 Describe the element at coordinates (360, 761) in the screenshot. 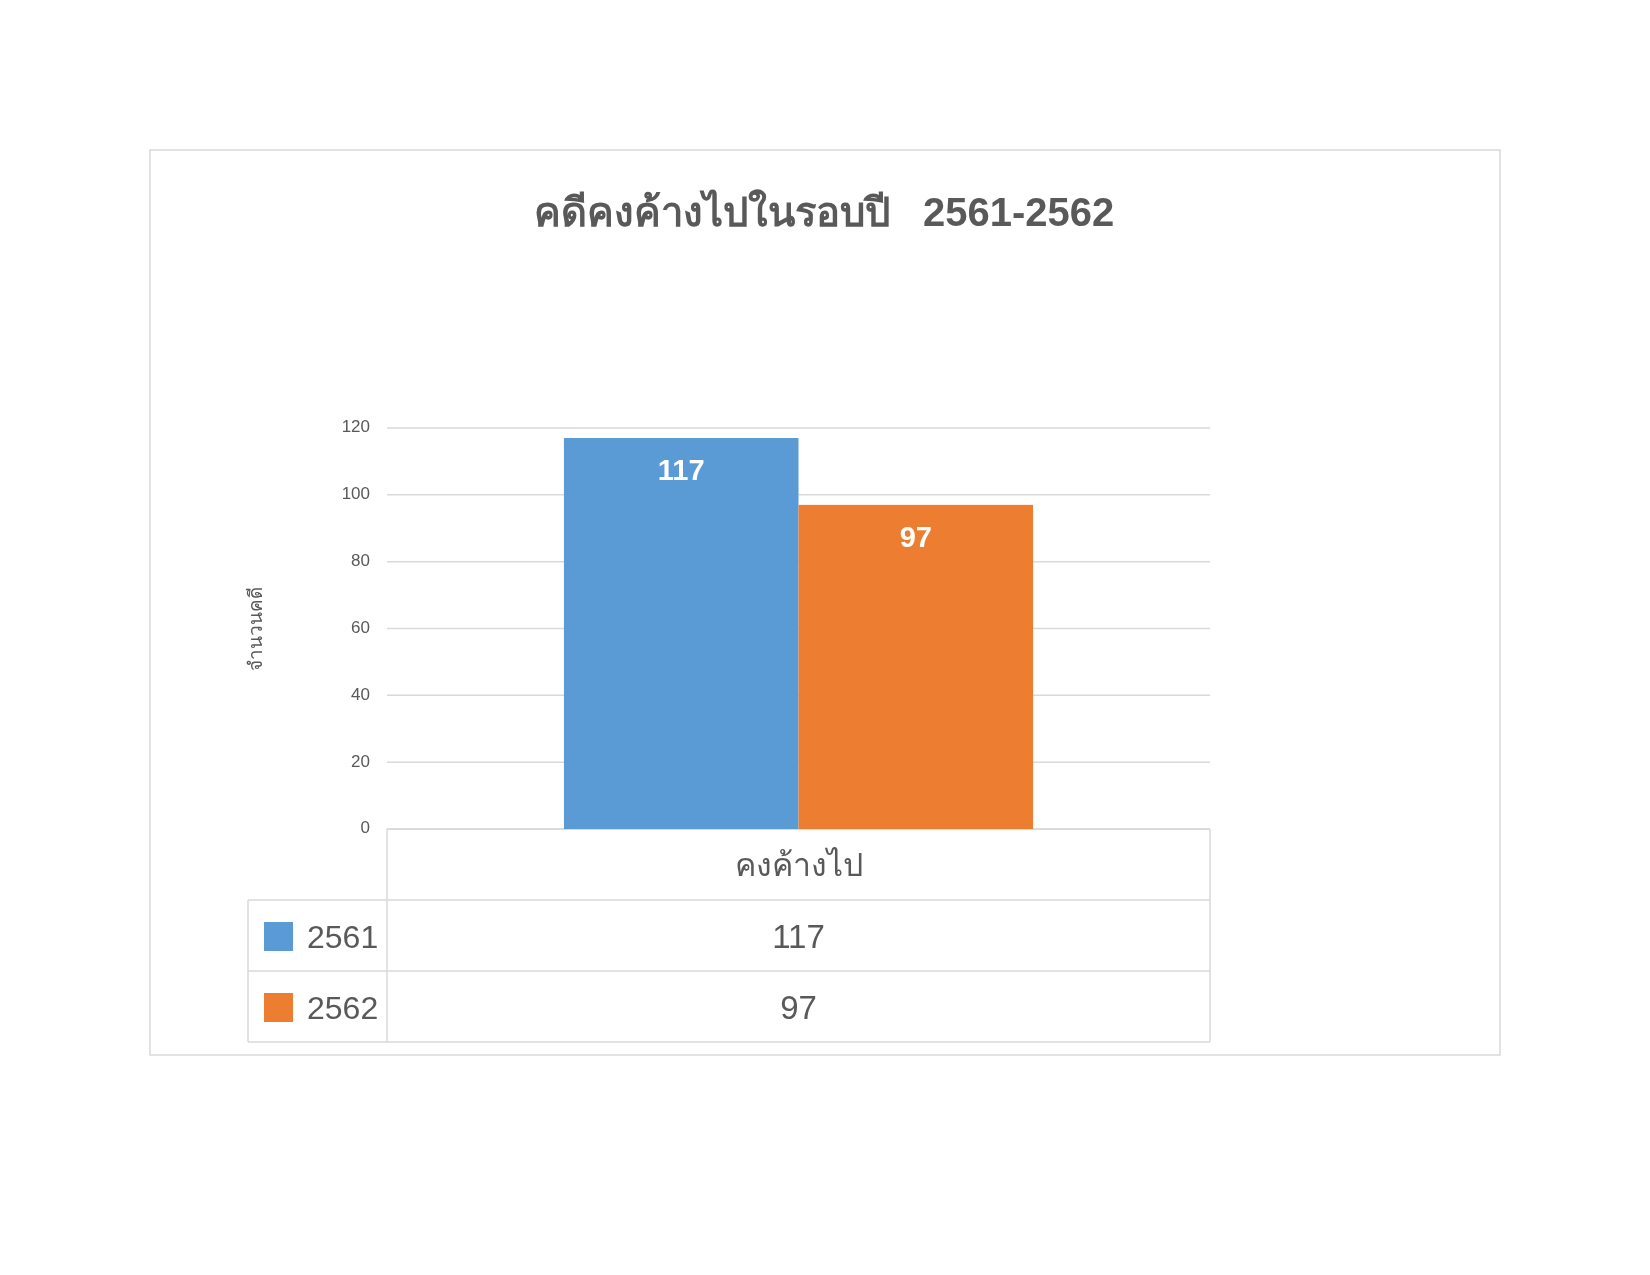

I see `ytick: 20` at that location.